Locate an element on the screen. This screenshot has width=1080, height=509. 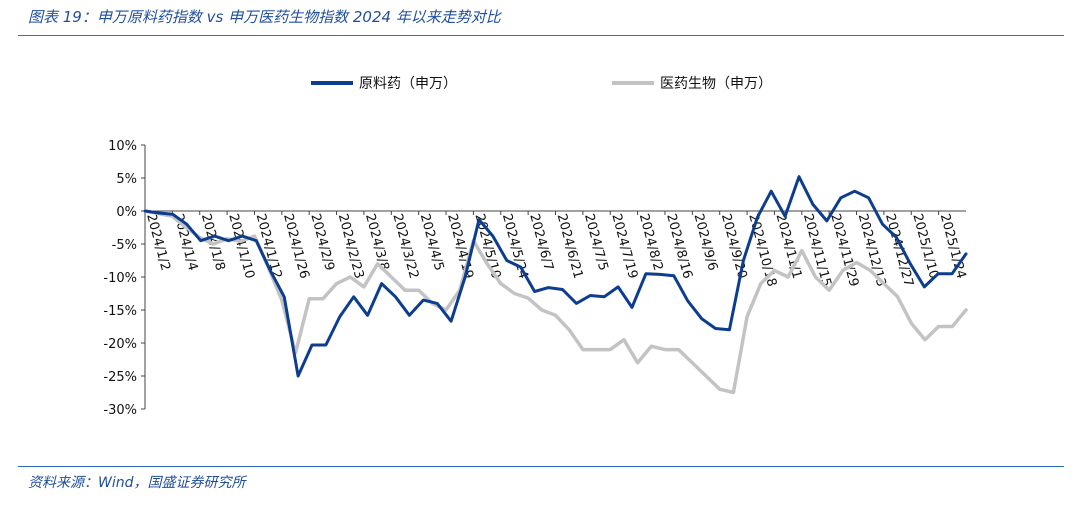
y-tick-label: -5% is located at coordinates (124, 245).